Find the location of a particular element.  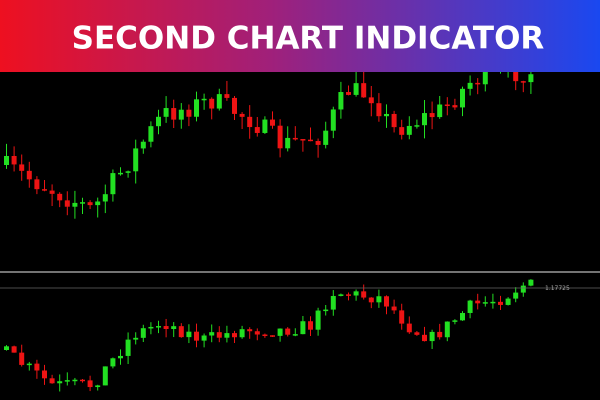

price-label: 1.17725 is located at coordinates (557, 288).